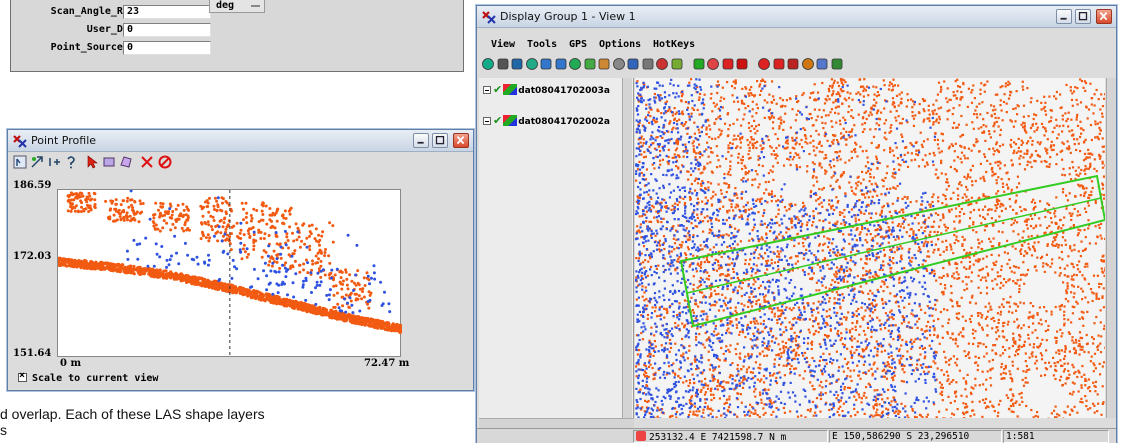 This screenshot has height=443, width=1137. Describe the element at coordinates (109, 162) in the screenshot. I see `select-box-icon` at that location.